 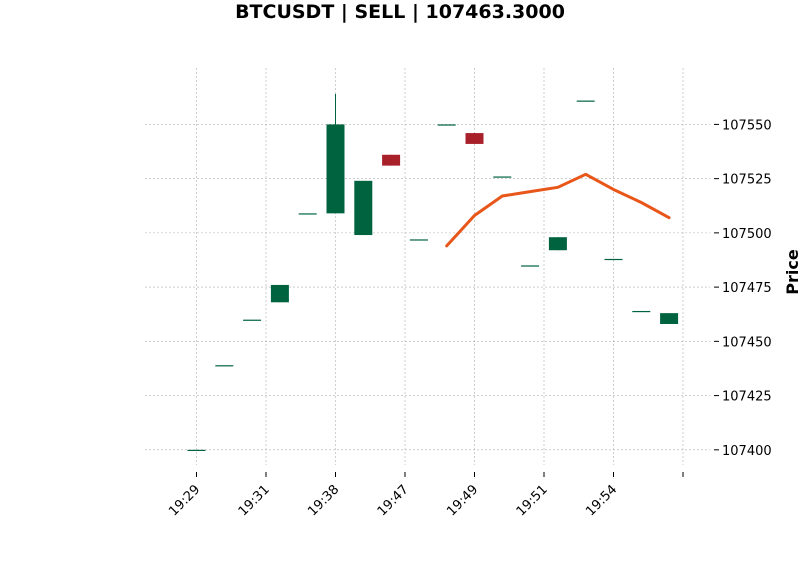 I want to click on y-tick-label: 107500, so click(x=747, y=234).